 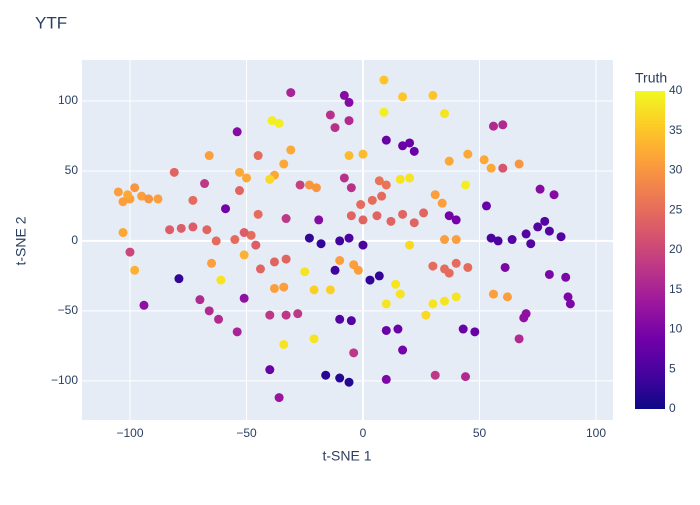 I want to click on x-tick-label: −50, so click(x=246, y=433).